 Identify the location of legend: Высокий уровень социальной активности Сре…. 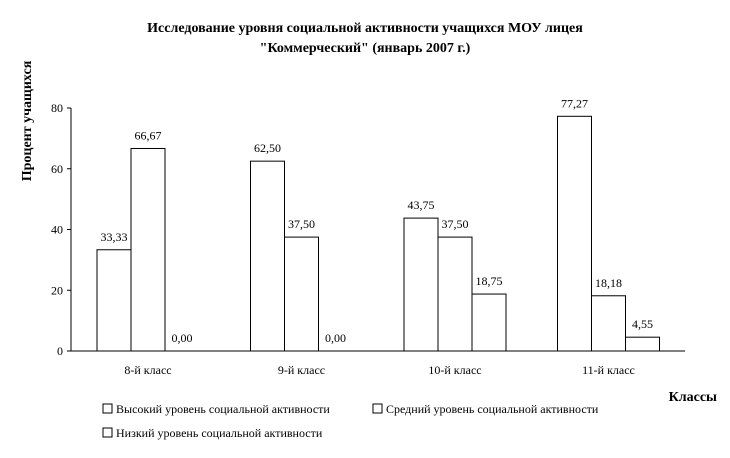
(350, 421).